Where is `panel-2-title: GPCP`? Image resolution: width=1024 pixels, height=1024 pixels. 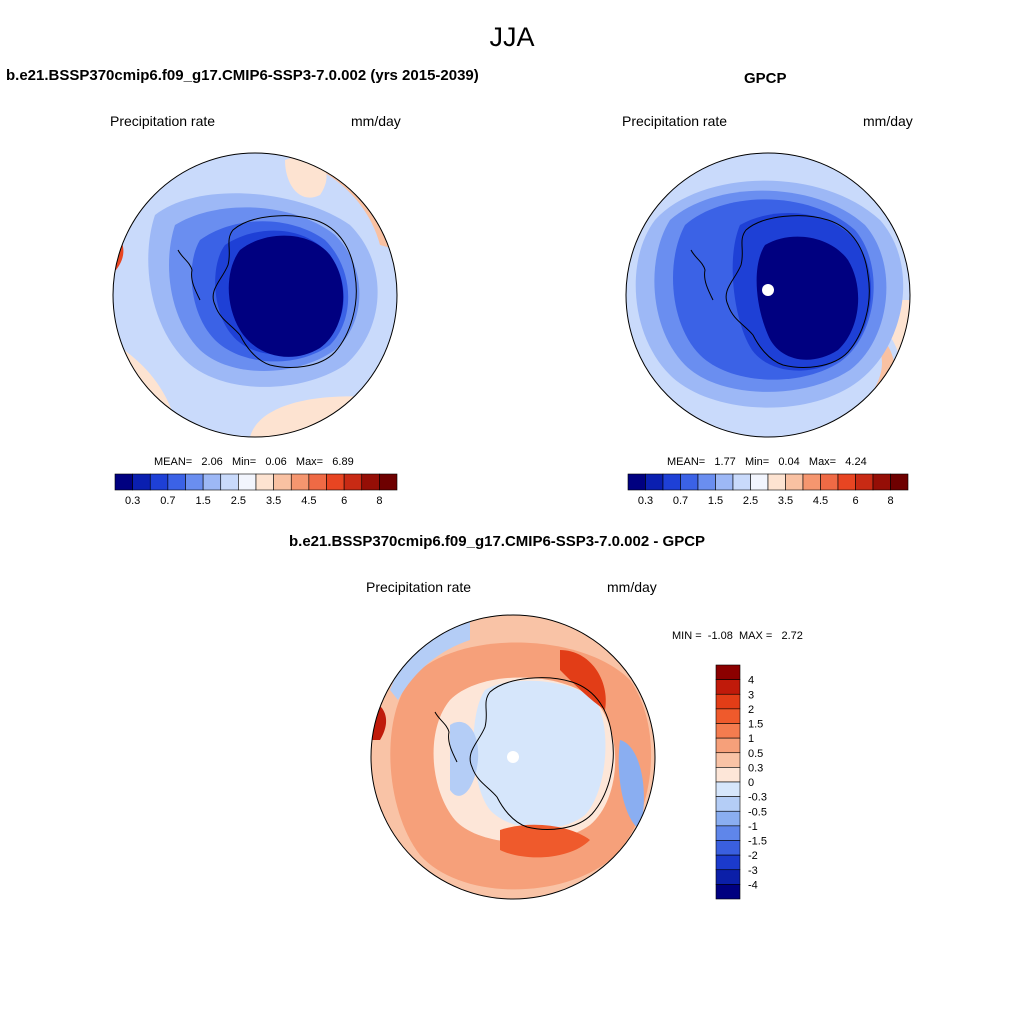
panel-2-title: GPCP is located at coordinates (765, 78).